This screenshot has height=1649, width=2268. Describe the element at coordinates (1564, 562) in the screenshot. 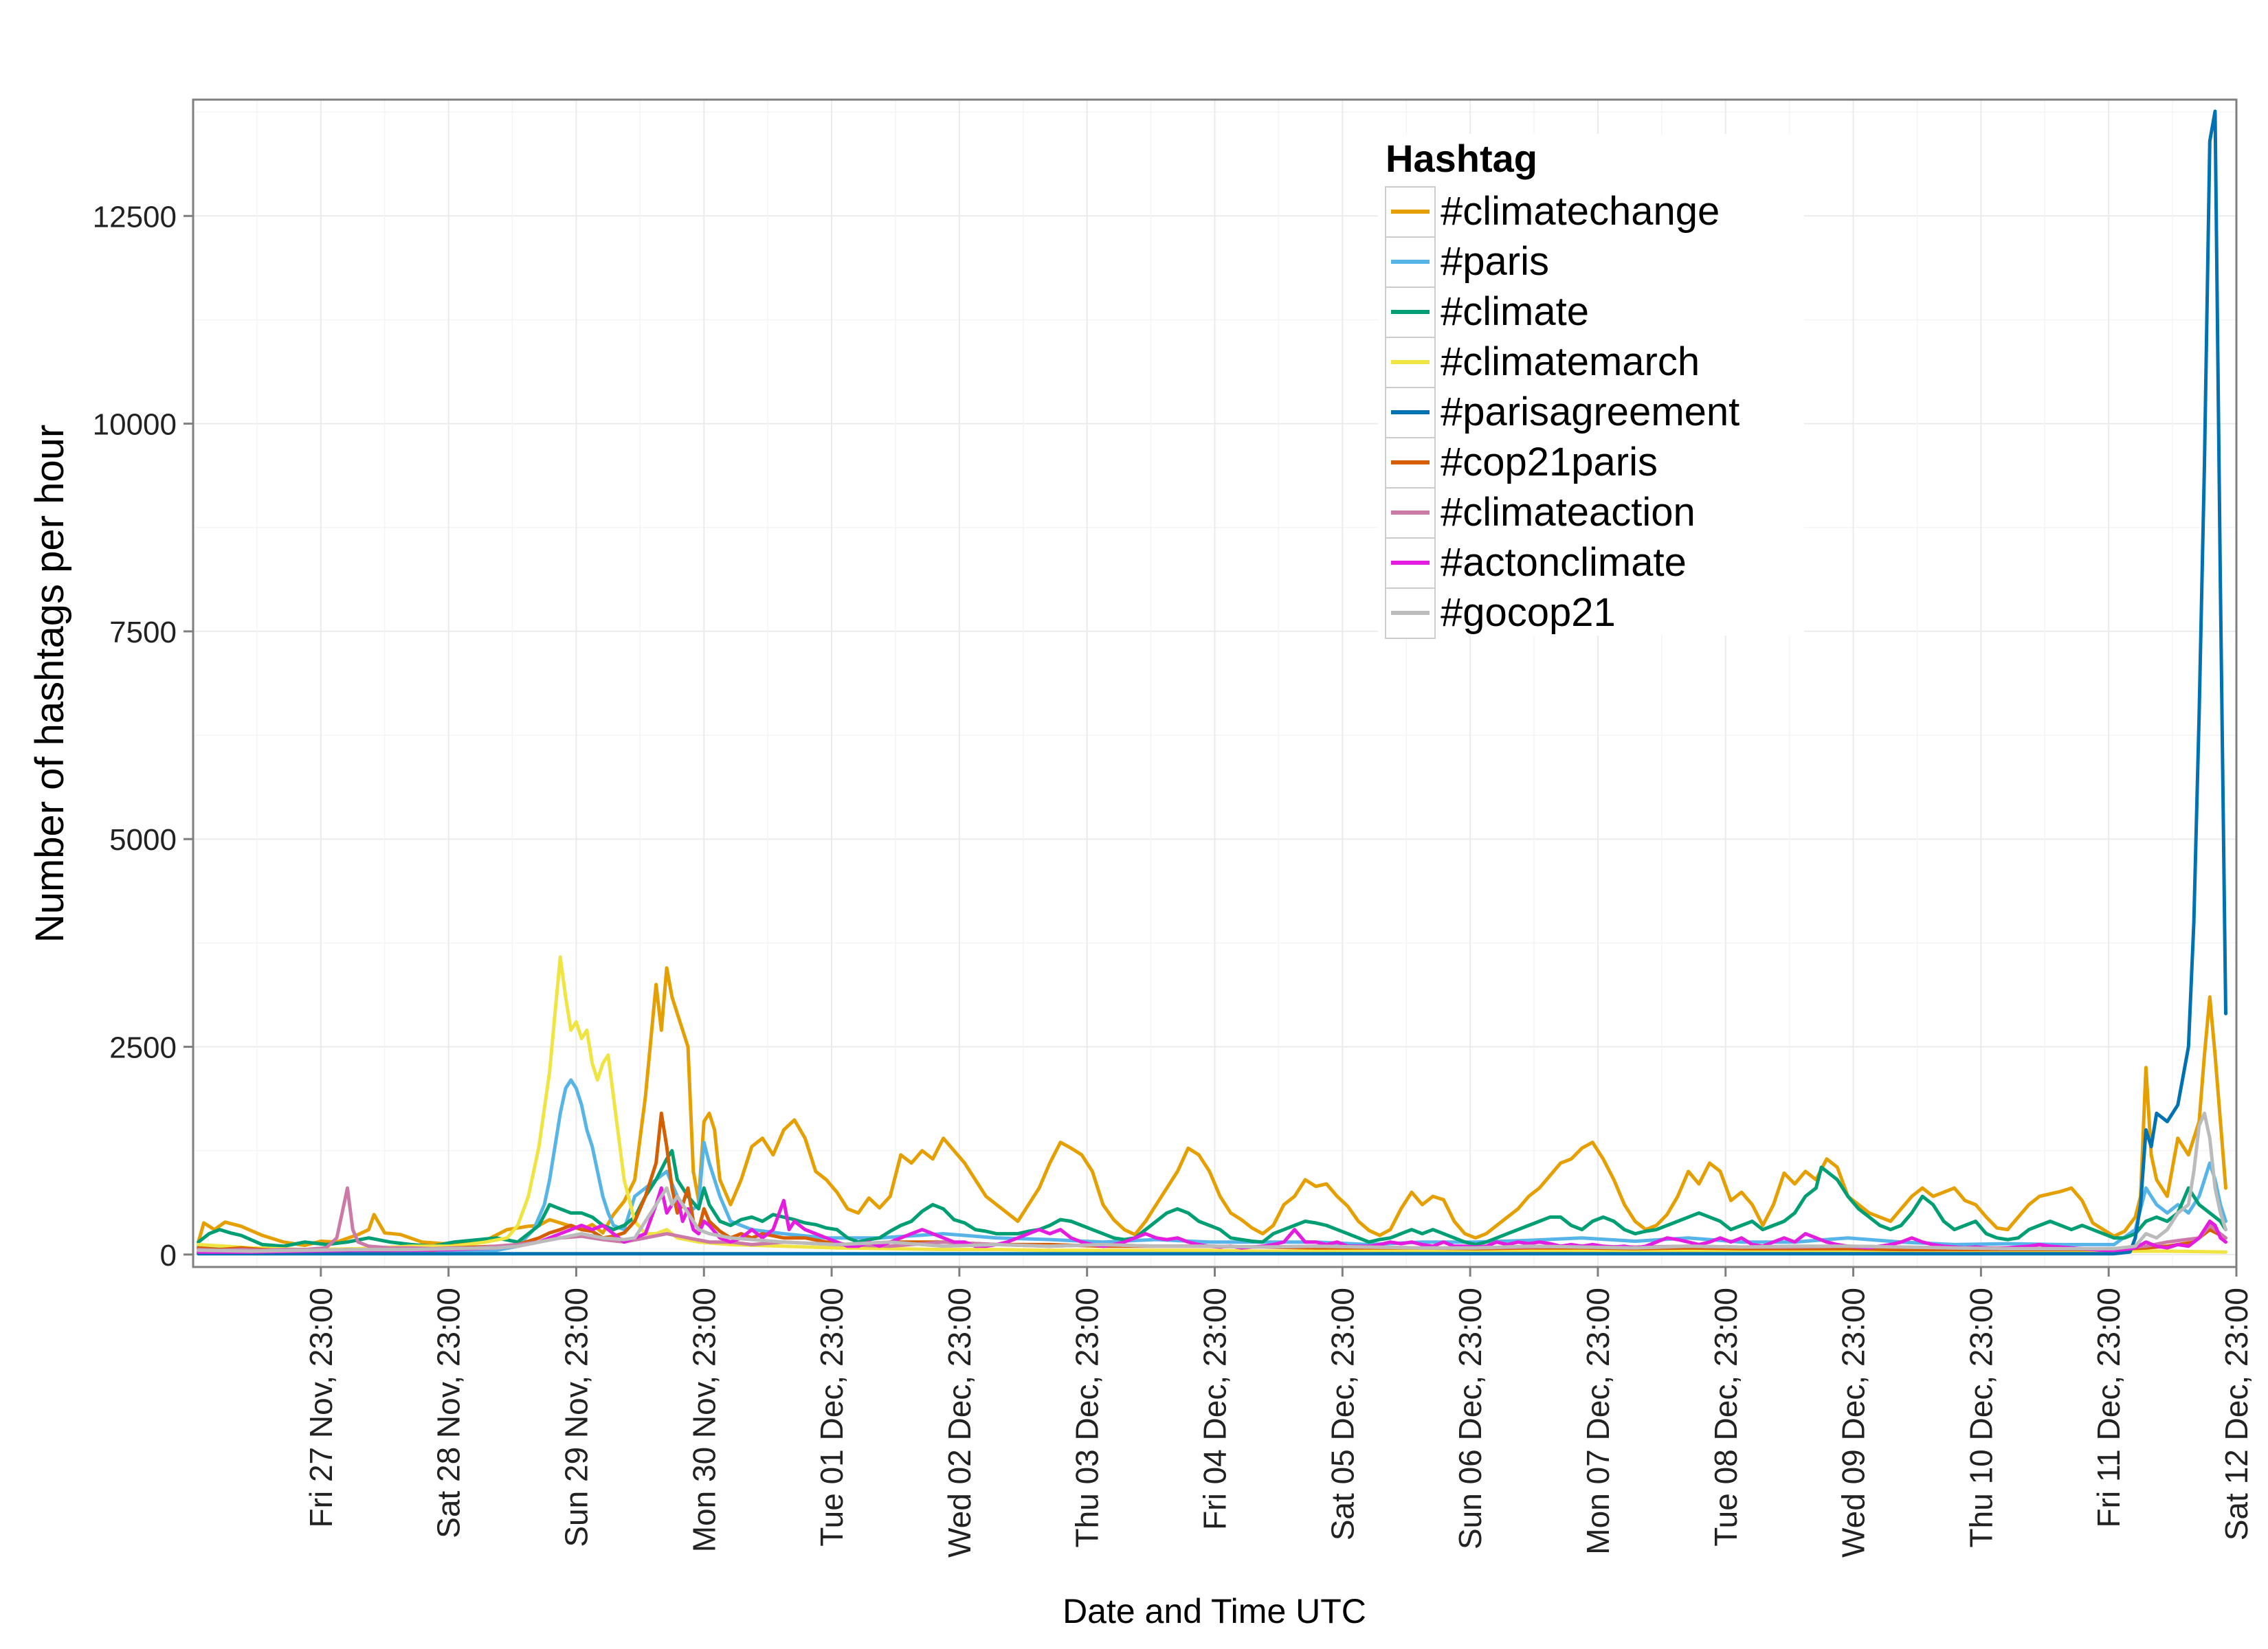

I see `legend-label-actonclimate: #actonclimate` at that location.